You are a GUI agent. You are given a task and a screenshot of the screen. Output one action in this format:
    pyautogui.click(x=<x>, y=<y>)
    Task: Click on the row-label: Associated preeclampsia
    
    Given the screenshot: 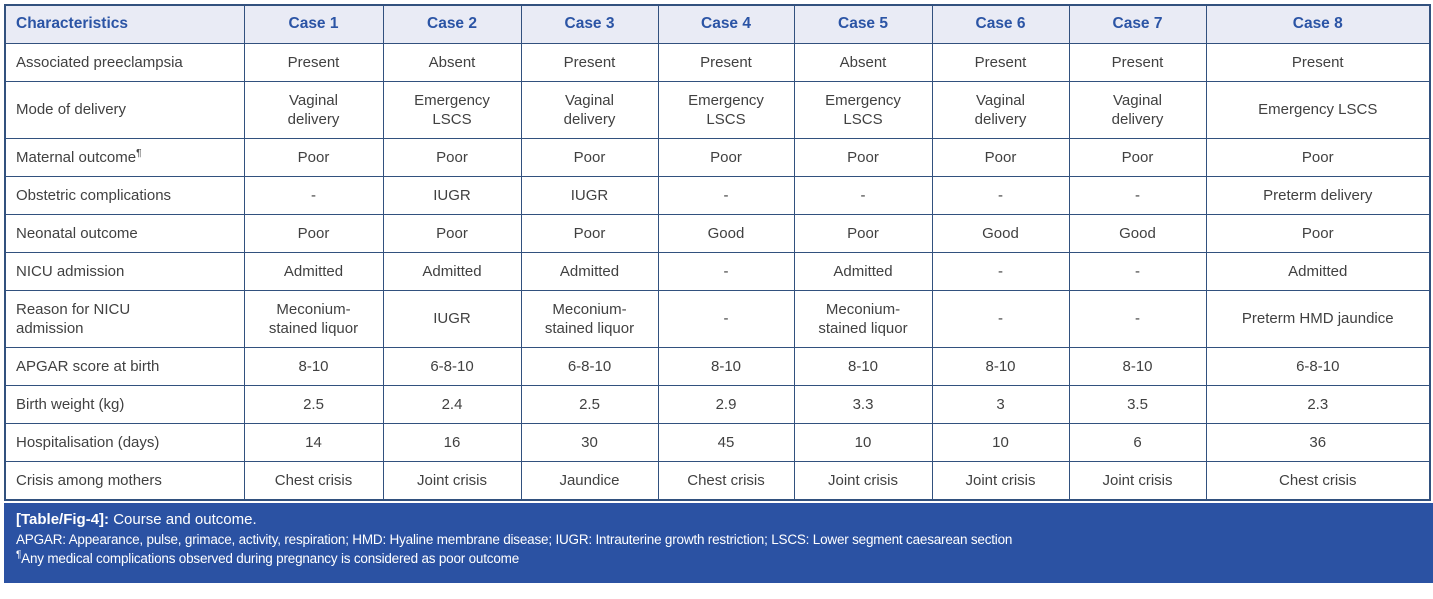 What is the action you would take?
    pyautogui.click(x=124, y=62)
    